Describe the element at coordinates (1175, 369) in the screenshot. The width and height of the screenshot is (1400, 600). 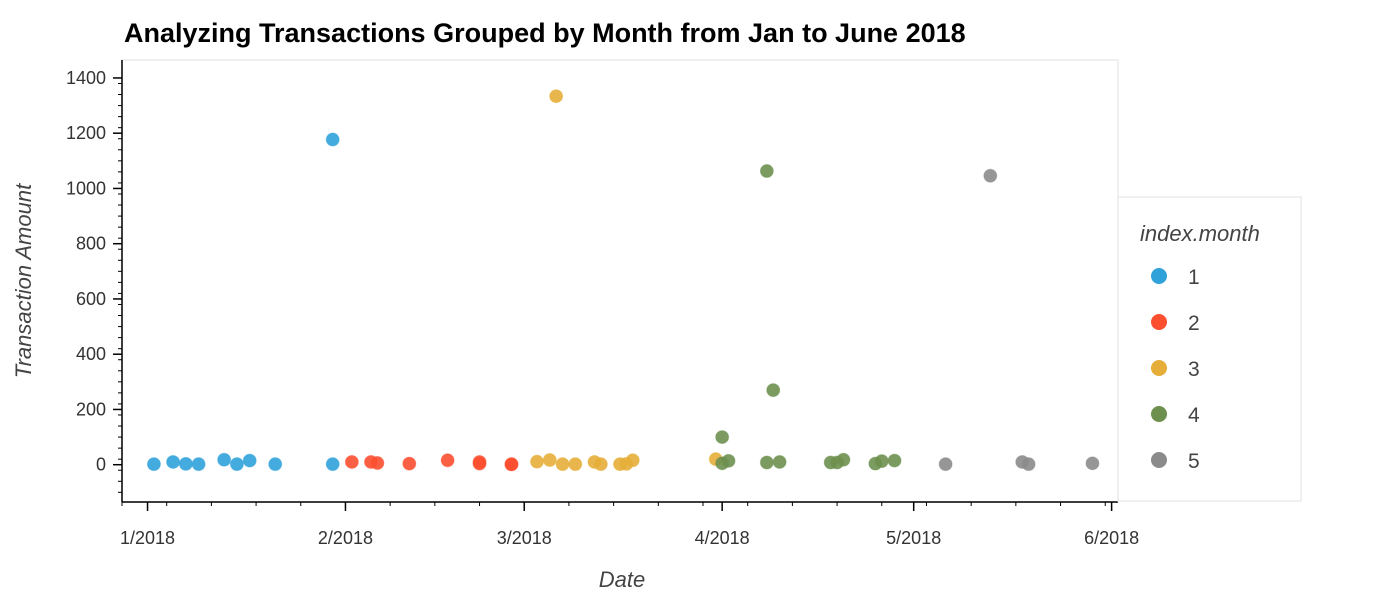
I see `legend-item-3: 3` at that location.